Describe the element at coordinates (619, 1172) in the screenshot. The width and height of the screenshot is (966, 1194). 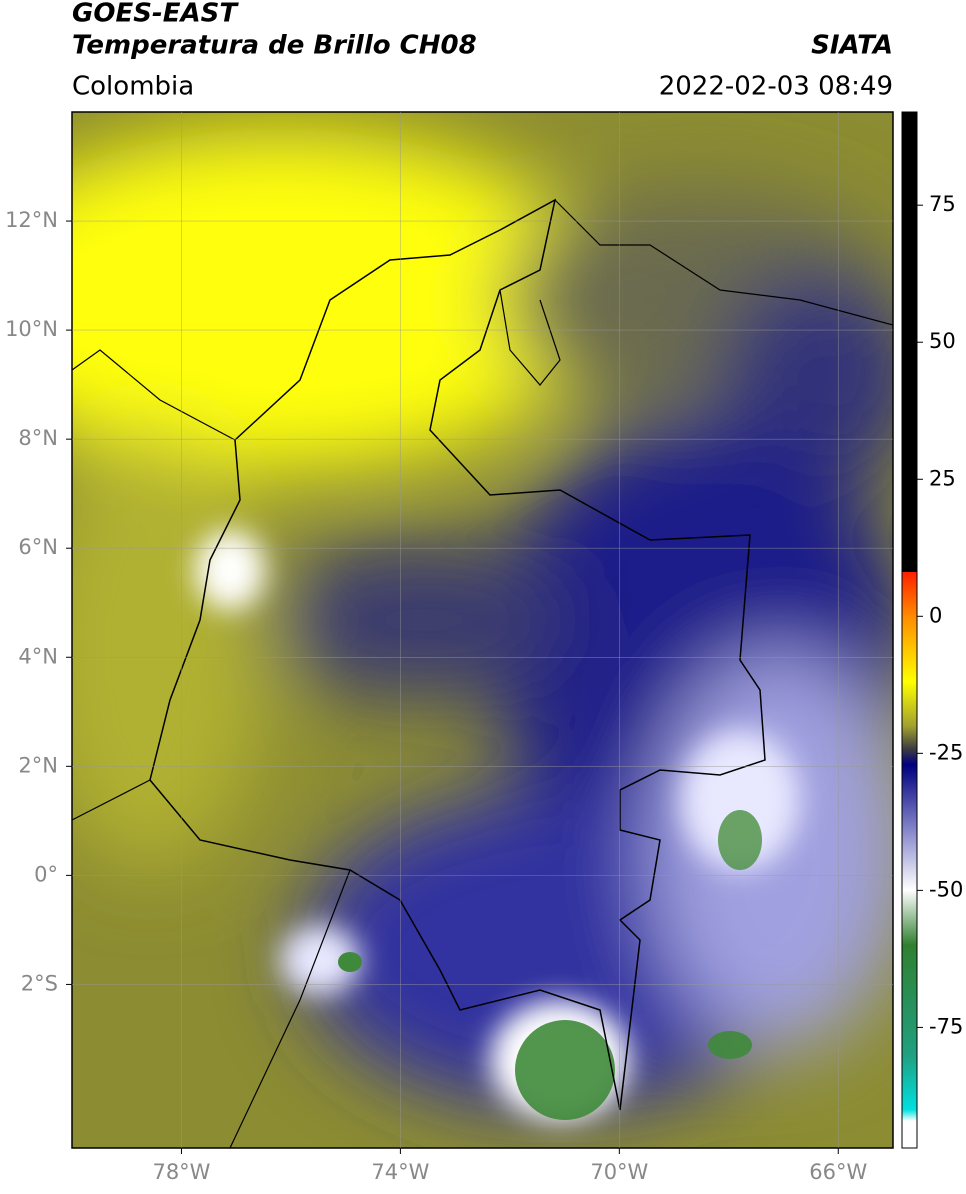
I see `x-tick-label: 70°W` at that location.